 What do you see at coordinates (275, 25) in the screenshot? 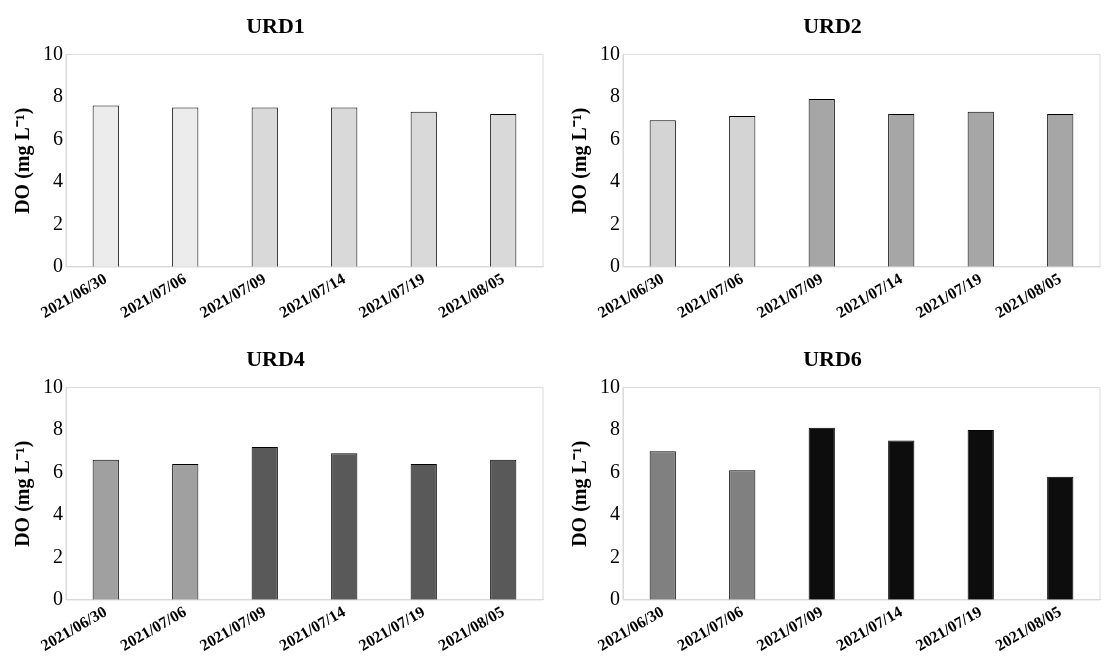
I see `chart-title: URD1` at bounding box center [275, 25].